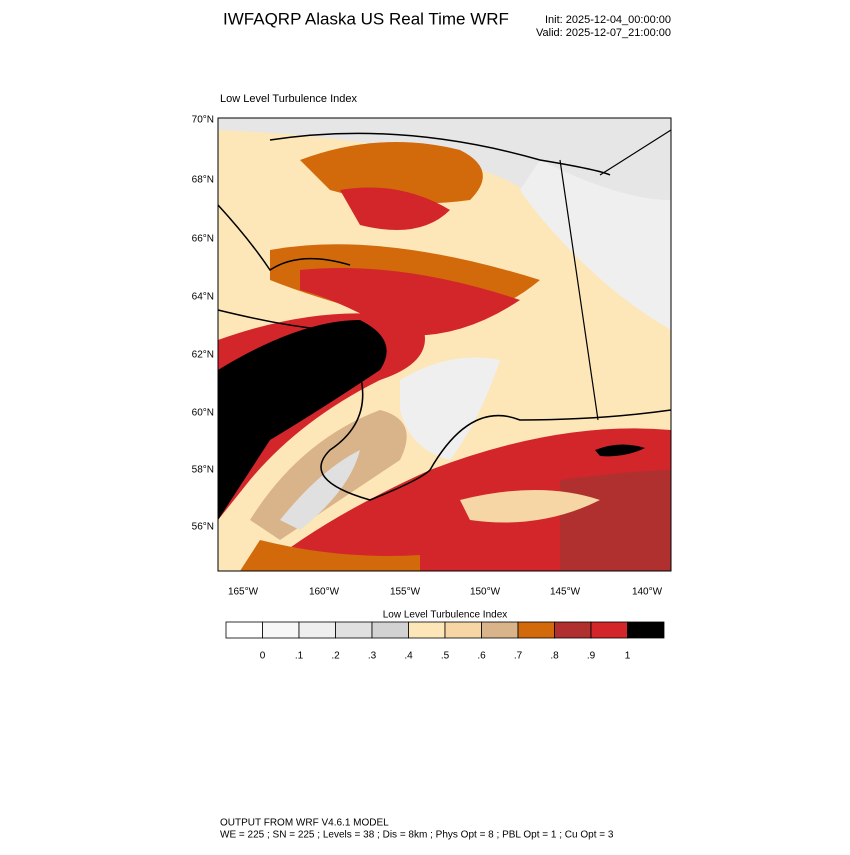 Image resolution: width=850 pixels, height=855 pixels. I want to click on lat-label: 56°N, so click(203, 527).